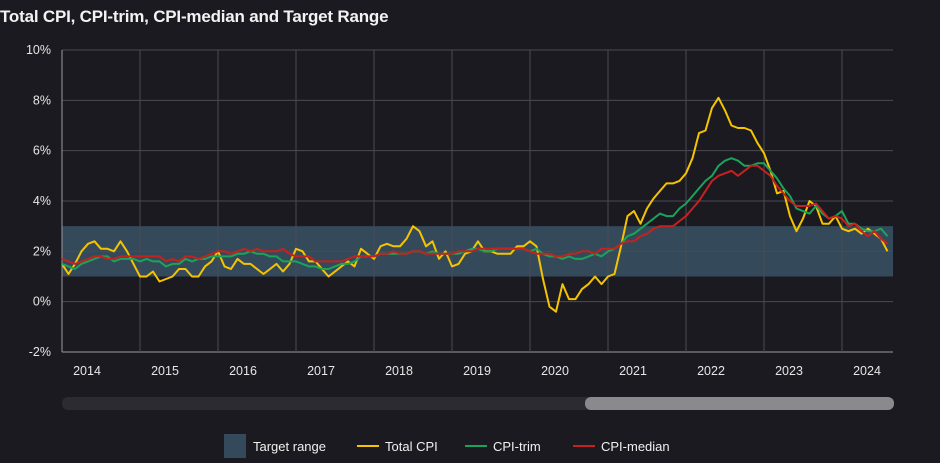 Image resolution: width=940 pixels, height=463 pixels. I want to click on legend-item-target-range: Target range, so click(275, 446).